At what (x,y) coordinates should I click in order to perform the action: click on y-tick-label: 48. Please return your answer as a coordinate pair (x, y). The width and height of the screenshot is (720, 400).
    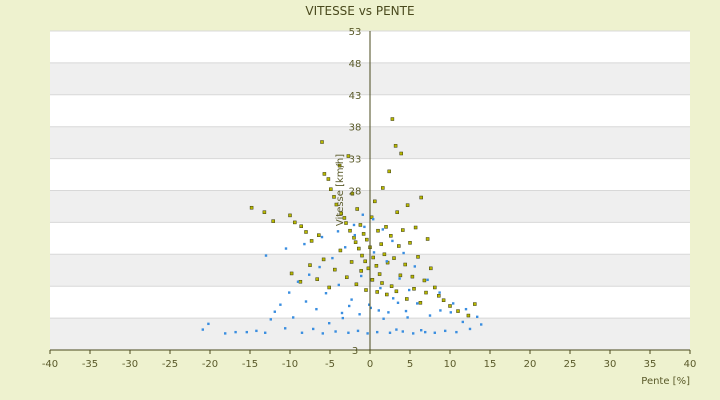
    Looking at the image, I should click on (355, 64).